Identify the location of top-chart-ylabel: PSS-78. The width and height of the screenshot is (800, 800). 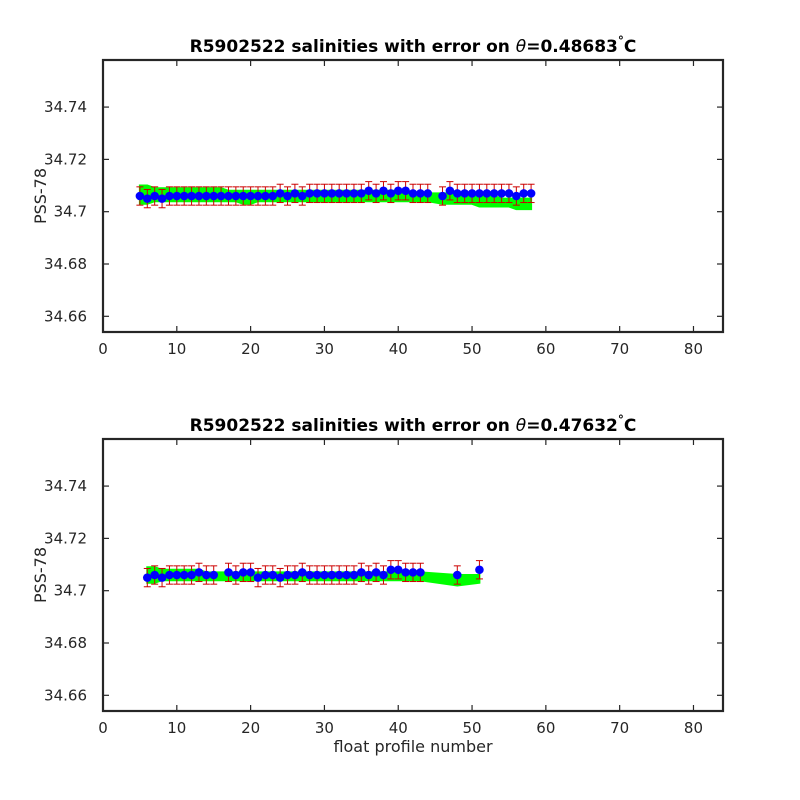
(40, 196).